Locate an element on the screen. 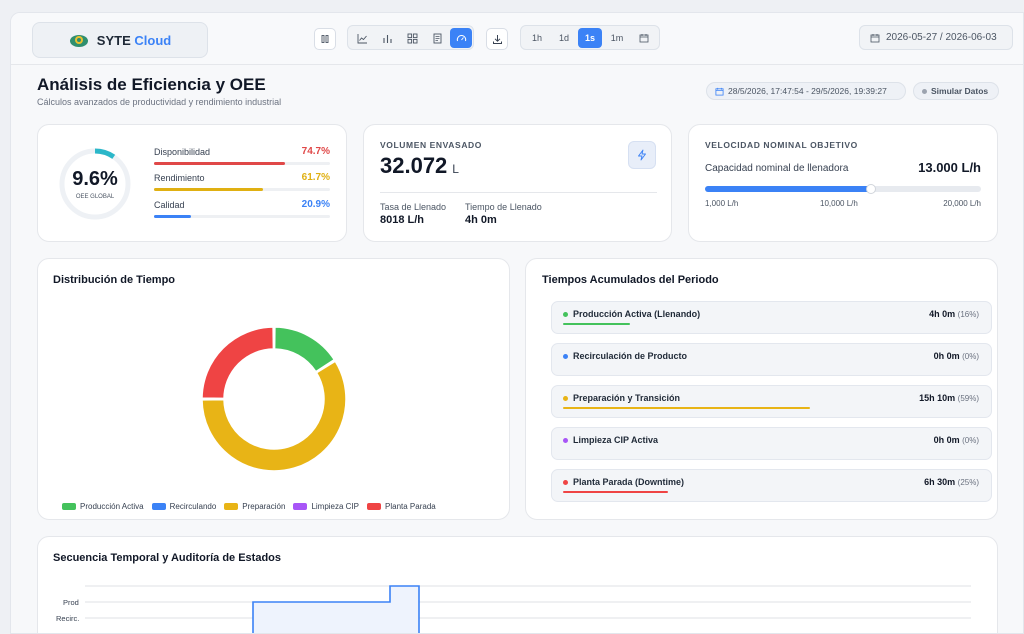 Image resolution: width=1024 pixels, height=634 pixels. bar-chart-icon is located at coordinates (387, 38).